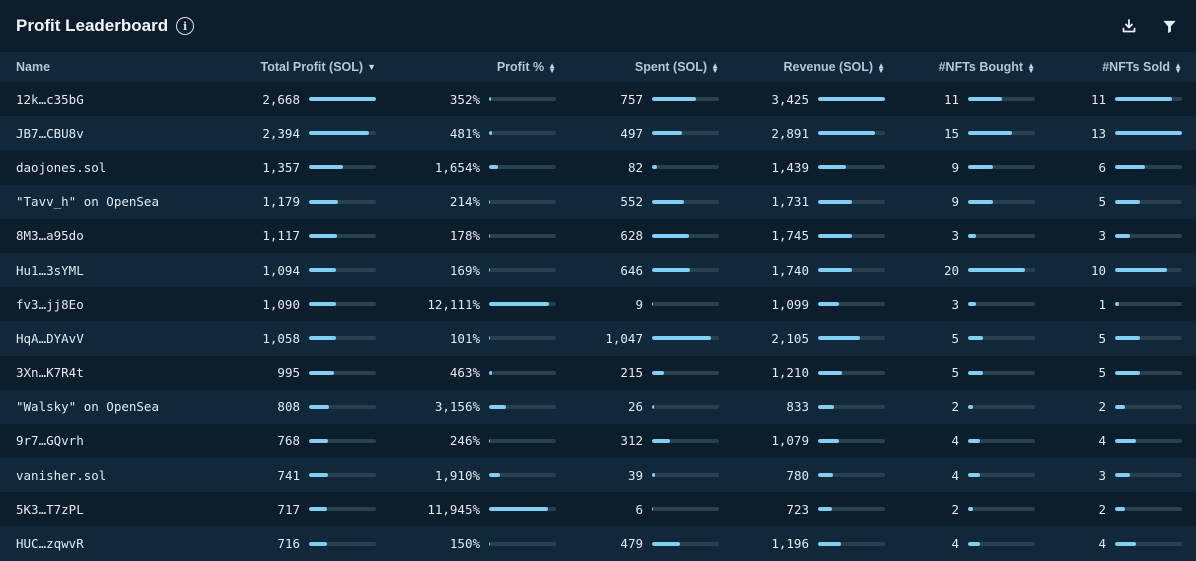 The width and height of the screenshot is (1196, 561). Describe the element at coordinates (185, 26) in the screenshot. I see `info-icon: i` at that location.